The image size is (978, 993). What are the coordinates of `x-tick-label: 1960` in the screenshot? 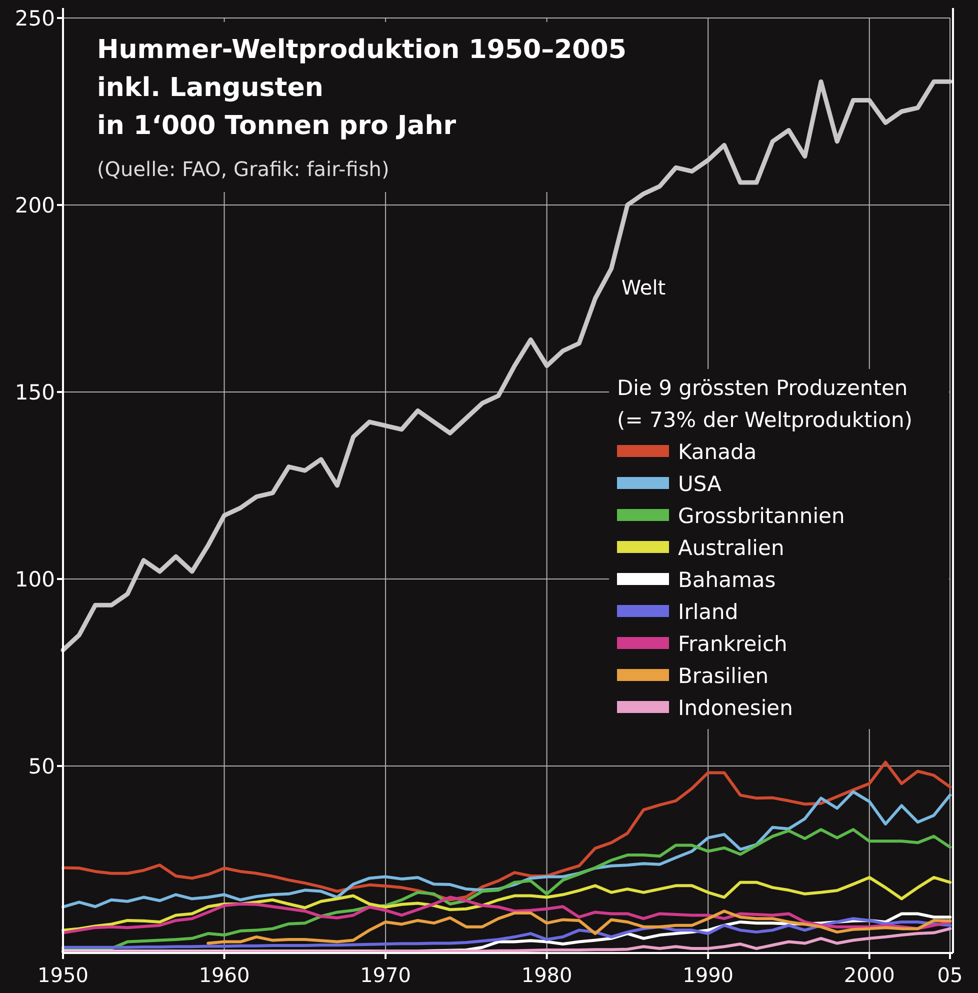 It's located at (224, 975).